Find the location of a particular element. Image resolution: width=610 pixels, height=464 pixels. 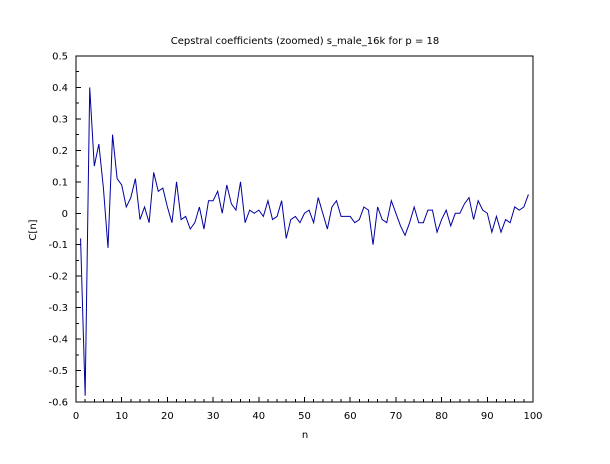

x-tick-label: 0 is located at coordinates (76, 416).